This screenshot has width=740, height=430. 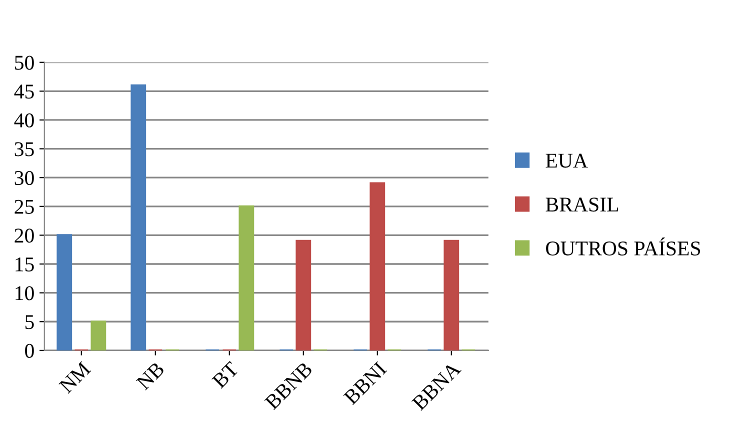 What do you see at coordinates (29, 351) in the screenshot?
I see `y-tick-label: 0` at bounding box center [29, 351].